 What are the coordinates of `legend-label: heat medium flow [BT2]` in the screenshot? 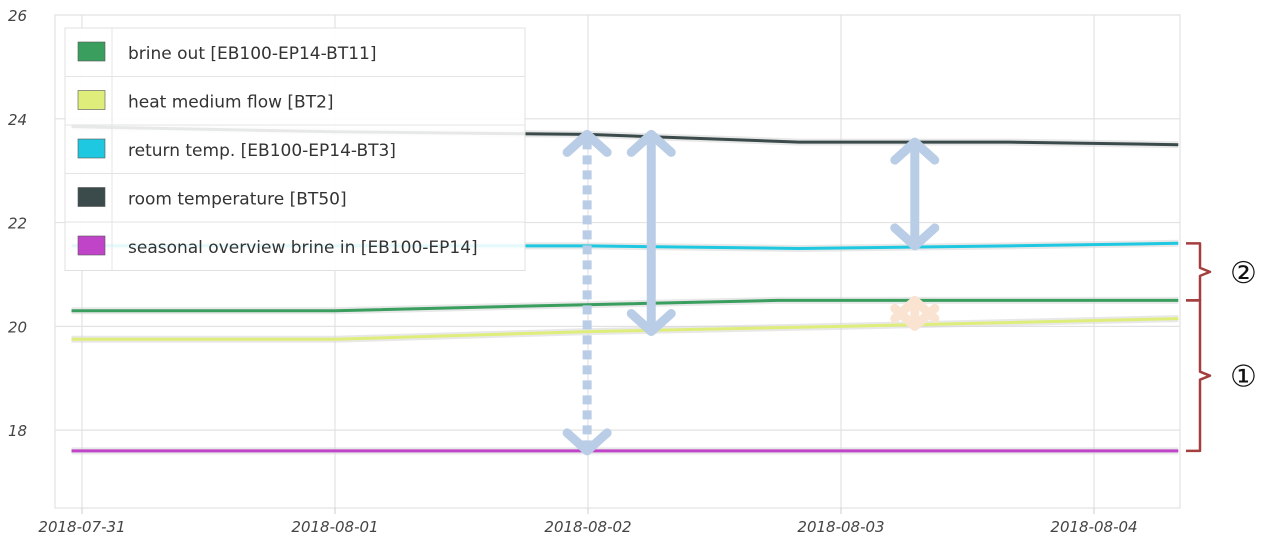 It's located at (231, 103).